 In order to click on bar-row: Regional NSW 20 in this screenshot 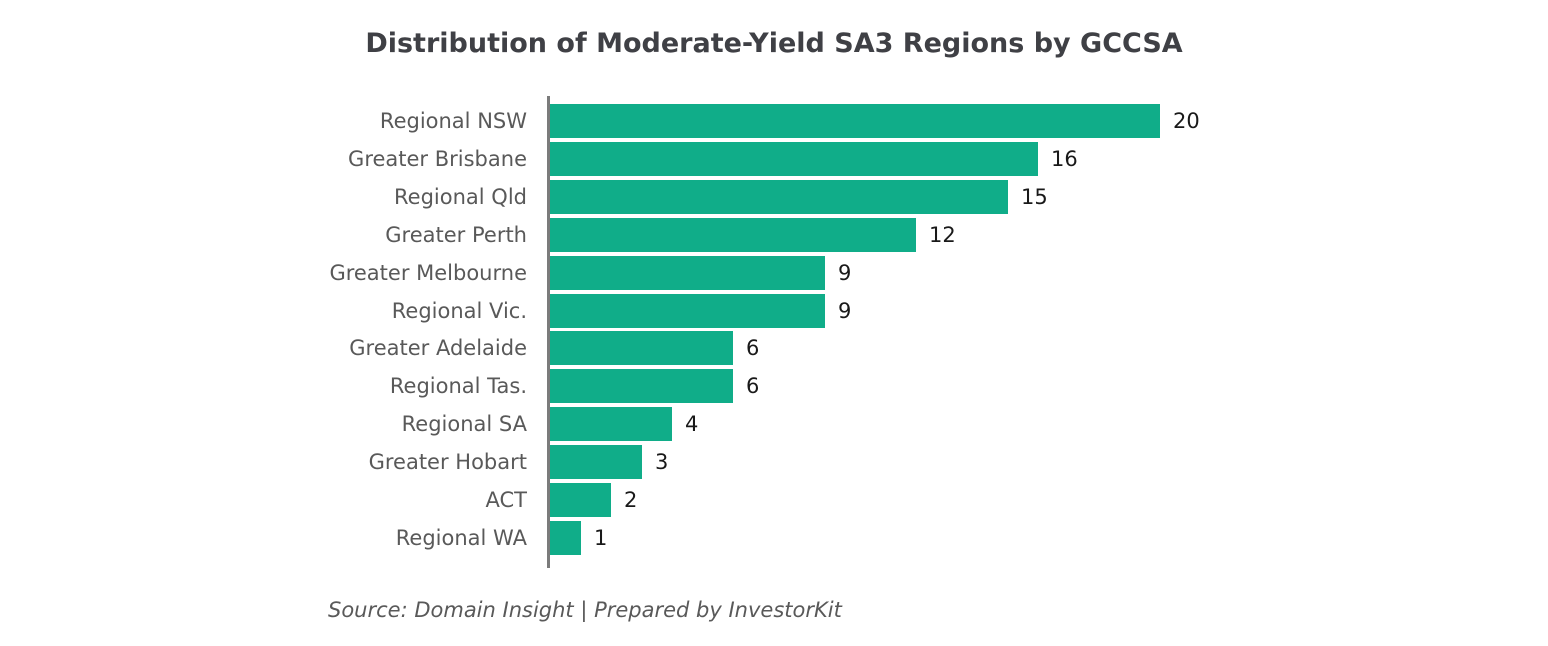, I will do `click(774, 121)`.